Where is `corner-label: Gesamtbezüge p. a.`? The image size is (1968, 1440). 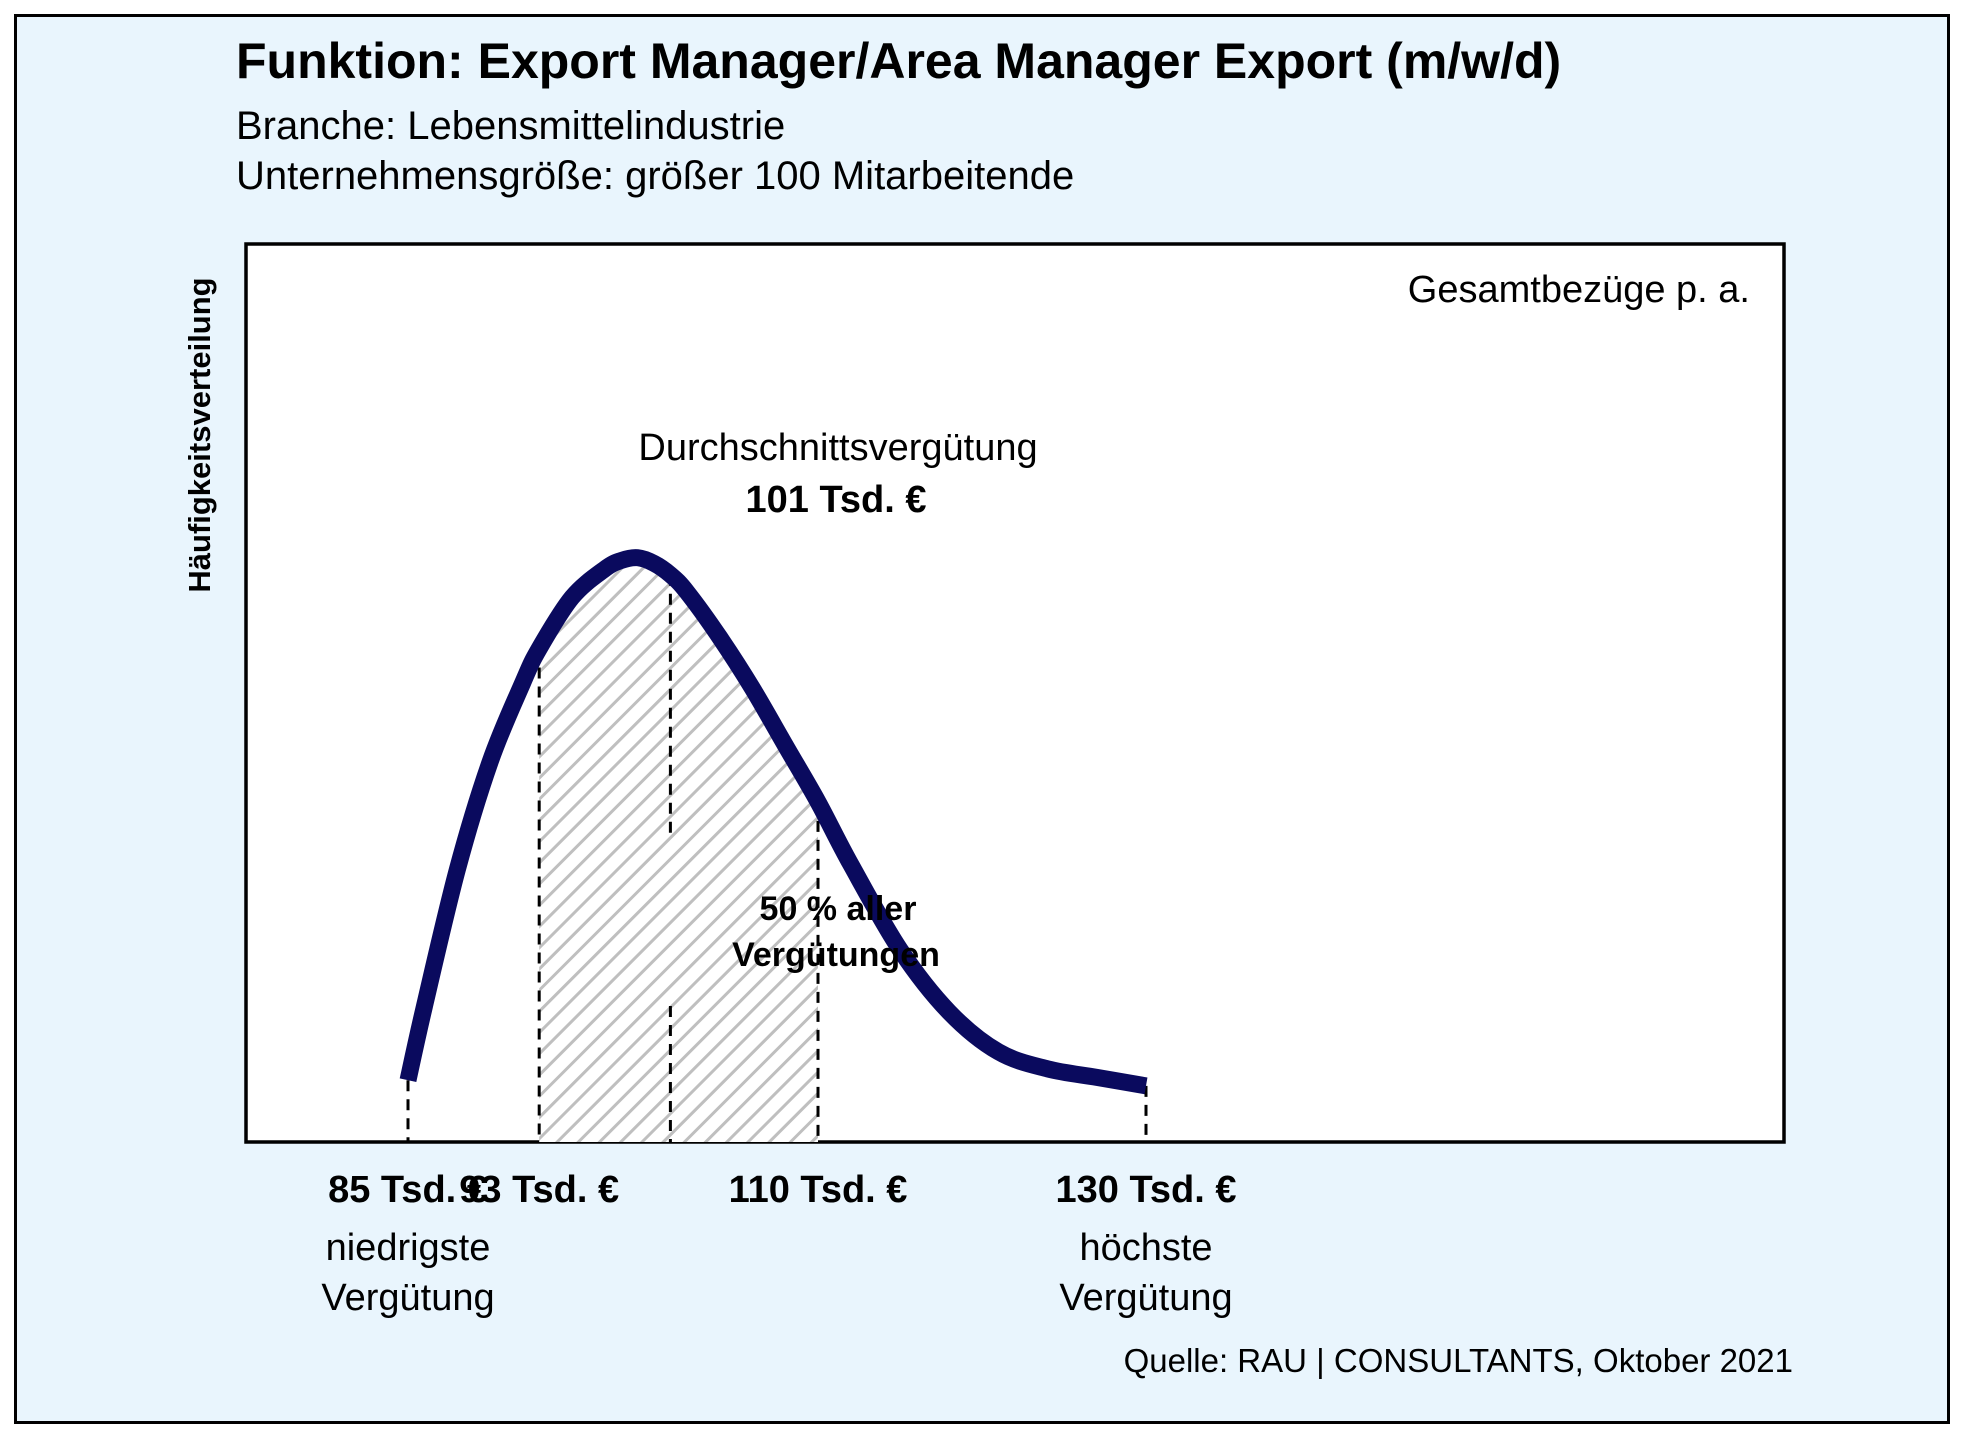 corner-label: Gesamtbezüge p. a. is located at coordinates (1579, 290).